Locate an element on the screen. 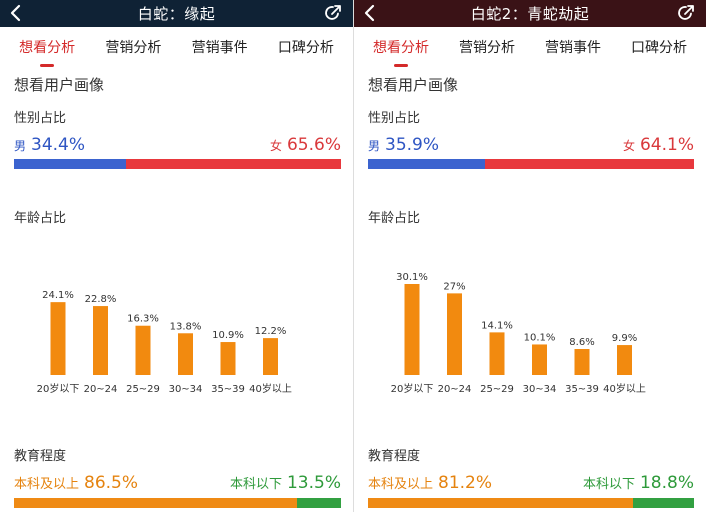  education-values: 本科及以上 86.5% 本科以下 13.5% is located at coordinates (177, 482).